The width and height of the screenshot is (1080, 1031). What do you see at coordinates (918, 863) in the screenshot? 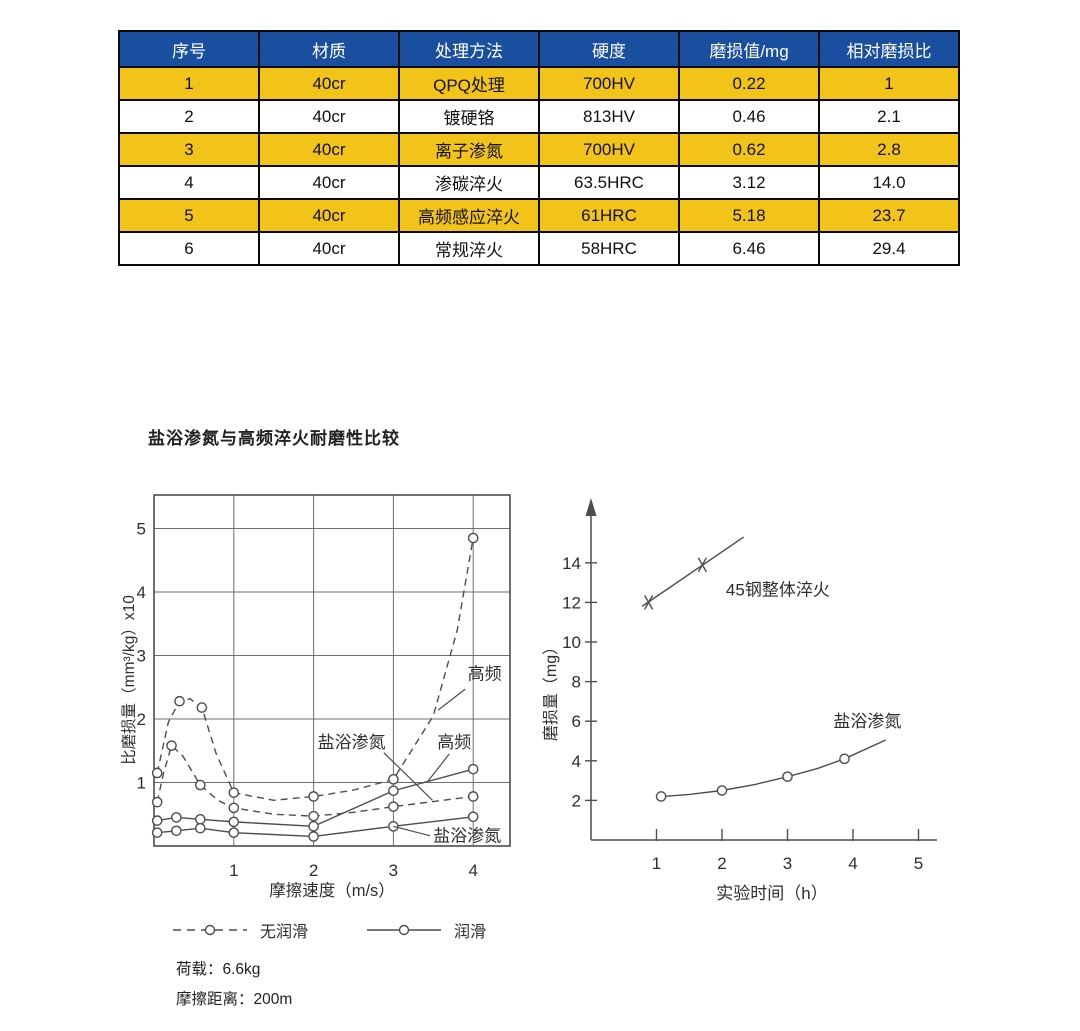
I see `x-tick-label: 5` at bounding box center [918, 863].